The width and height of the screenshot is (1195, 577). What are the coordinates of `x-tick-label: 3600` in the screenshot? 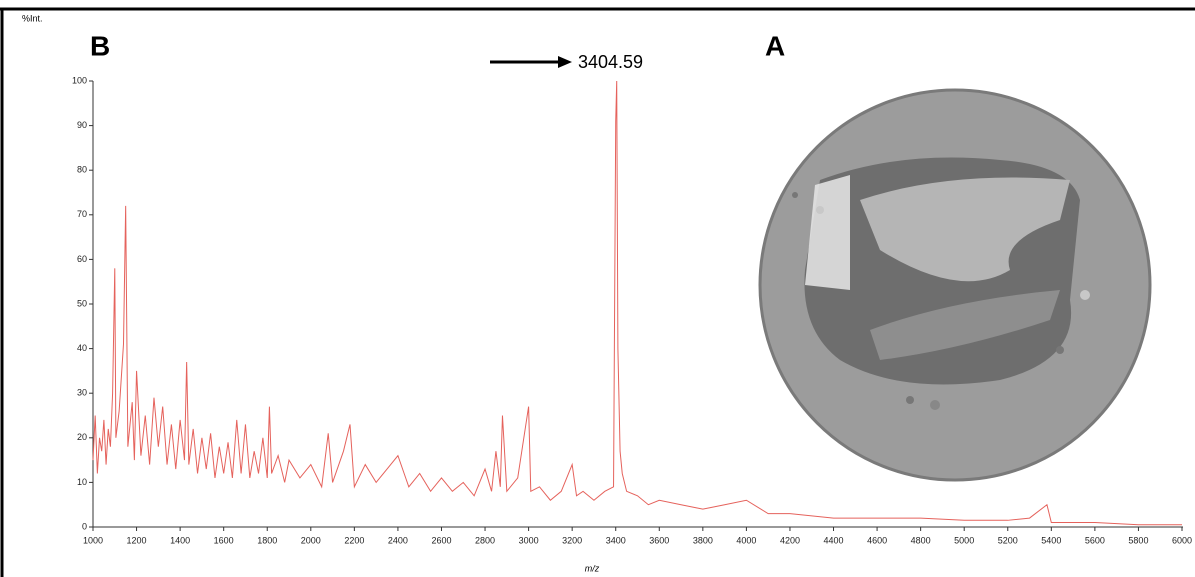 It's located at (659, 540).